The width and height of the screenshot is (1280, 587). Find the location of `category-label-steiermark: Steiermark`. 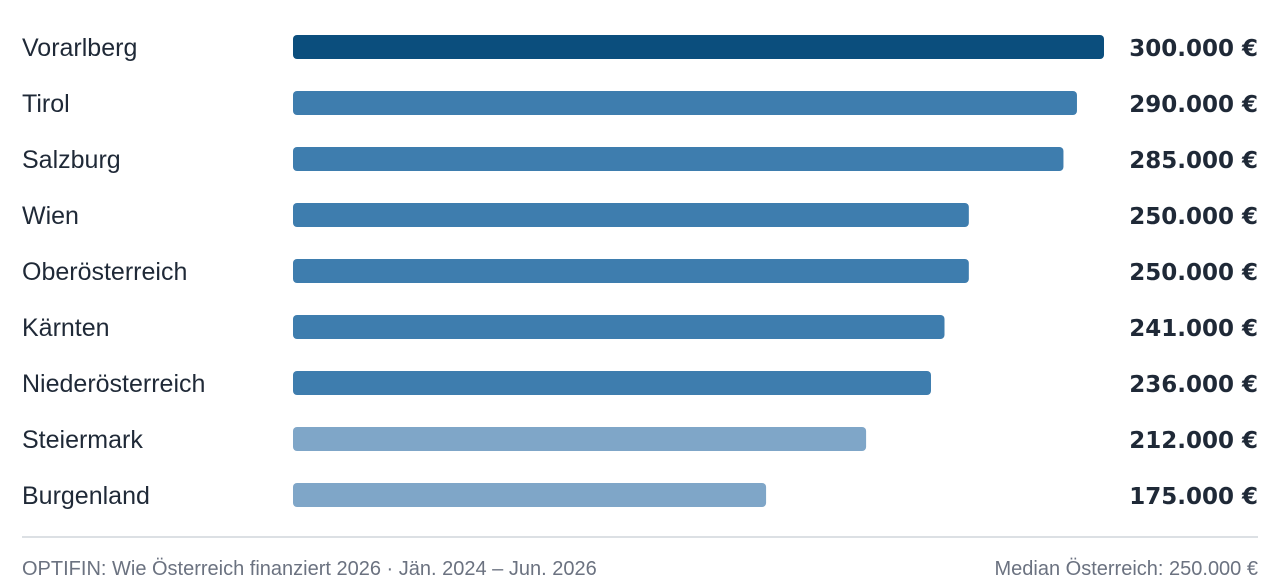

category-label-steiermark: Steiermark is located at coordinates (82, 440).